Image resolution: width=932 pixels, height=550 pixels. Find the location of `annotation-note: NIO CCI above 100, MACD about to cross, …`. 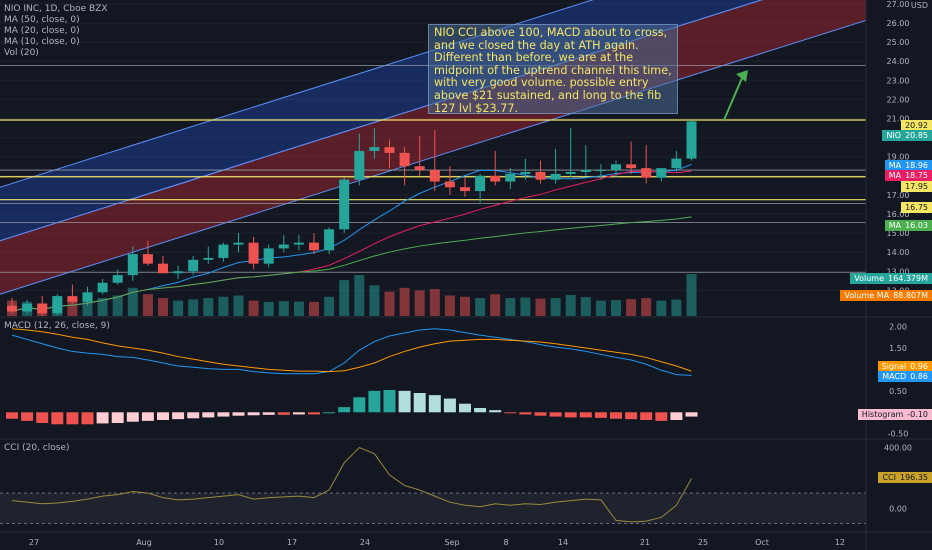

annotation-note: NIO CCI above 100, MACD about to cross, … is located at coordinates (553, 69).